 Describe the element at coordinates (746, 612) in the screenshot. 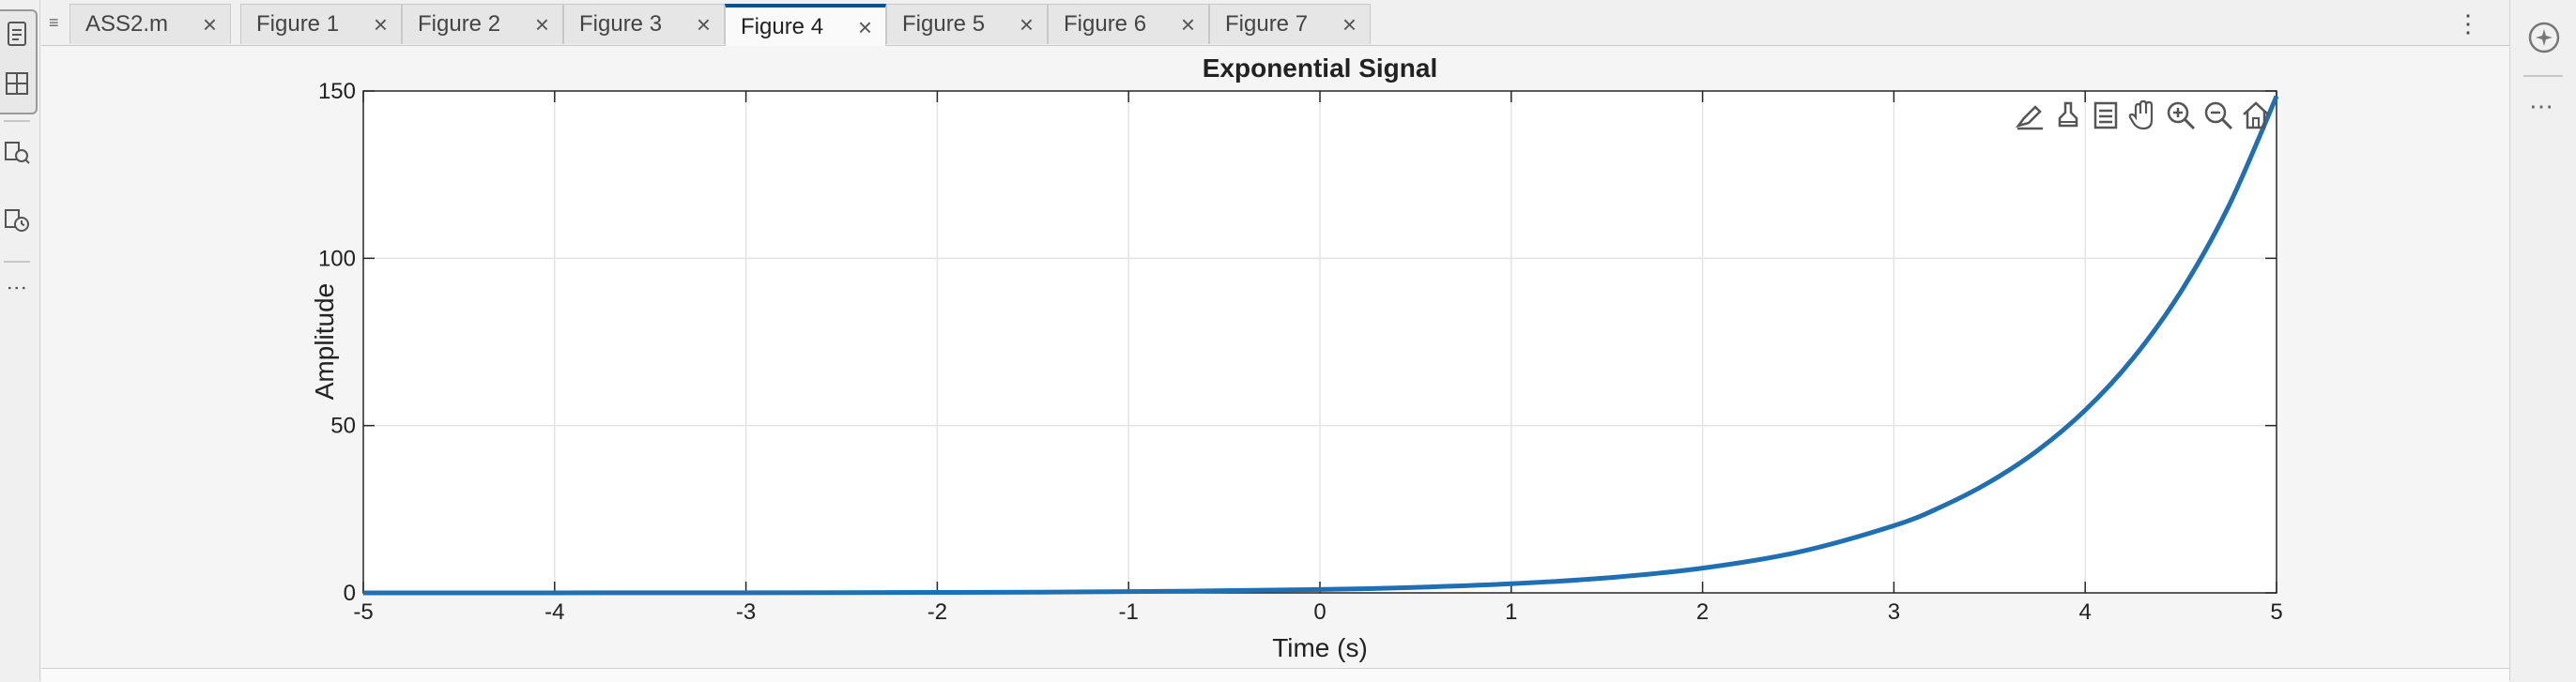

I see `x-tick-label: -3` at that location.